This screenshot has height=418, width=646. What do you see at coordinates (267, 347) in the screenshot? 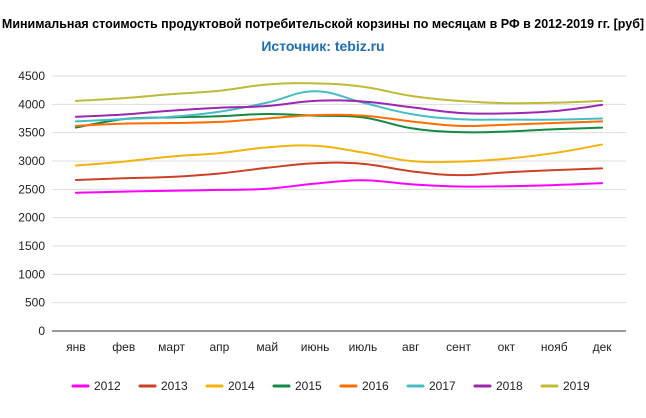
I see `x-tick-label: май` at bounding box center [267, 347].